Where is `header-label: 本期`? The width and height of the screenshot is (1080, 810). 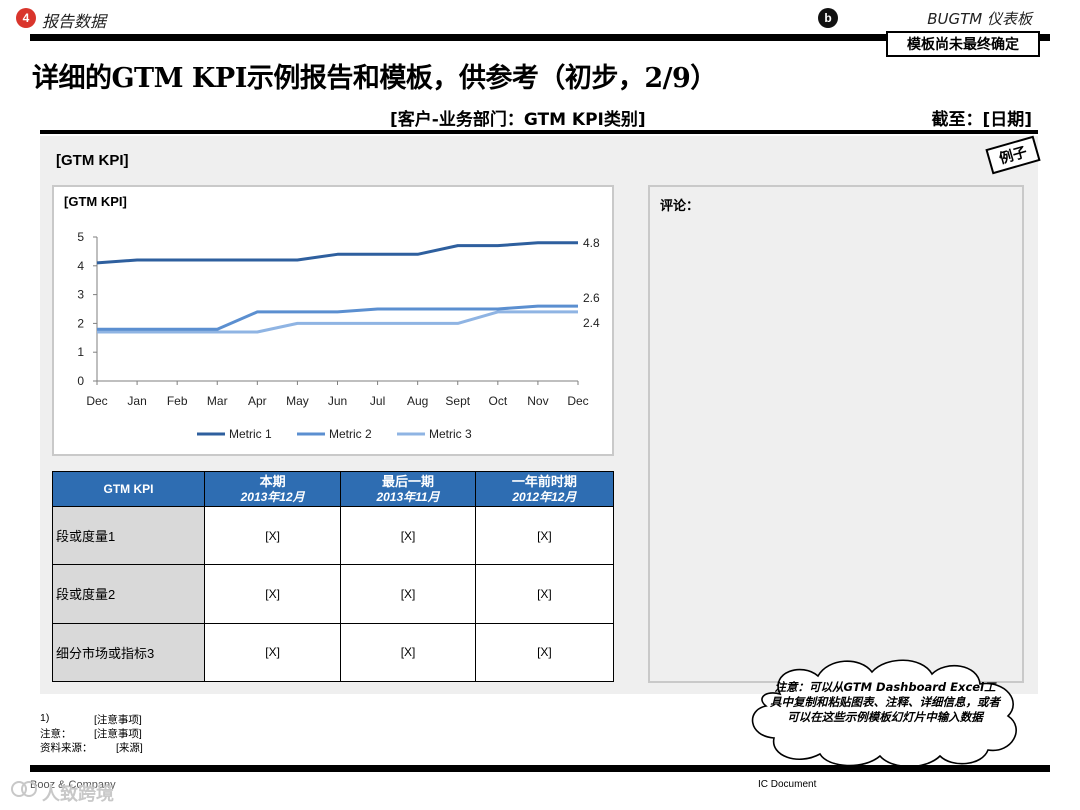 header-label: 本期 is located at coordinates (272, 481).